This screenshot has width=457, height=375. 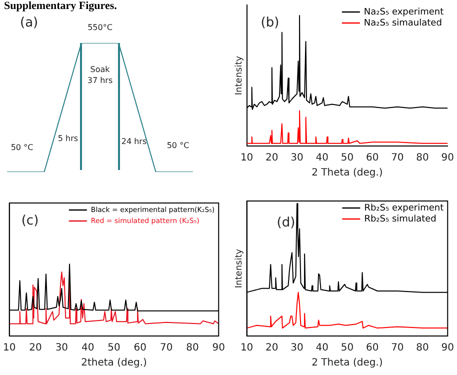 What do you see at coordinates (403, 23) in the screenshot?
I see `legend-label: Na₂S₅ simaulated` at bounding box center [403, 23].